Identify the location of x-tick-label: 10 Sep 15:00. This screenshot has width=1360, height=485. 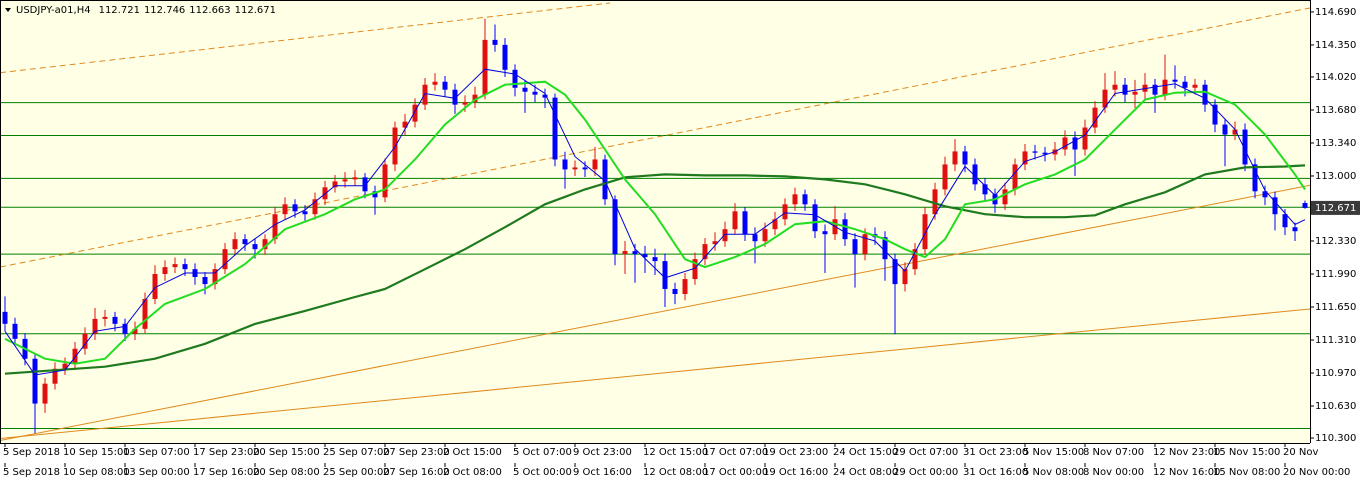
(96, 452).